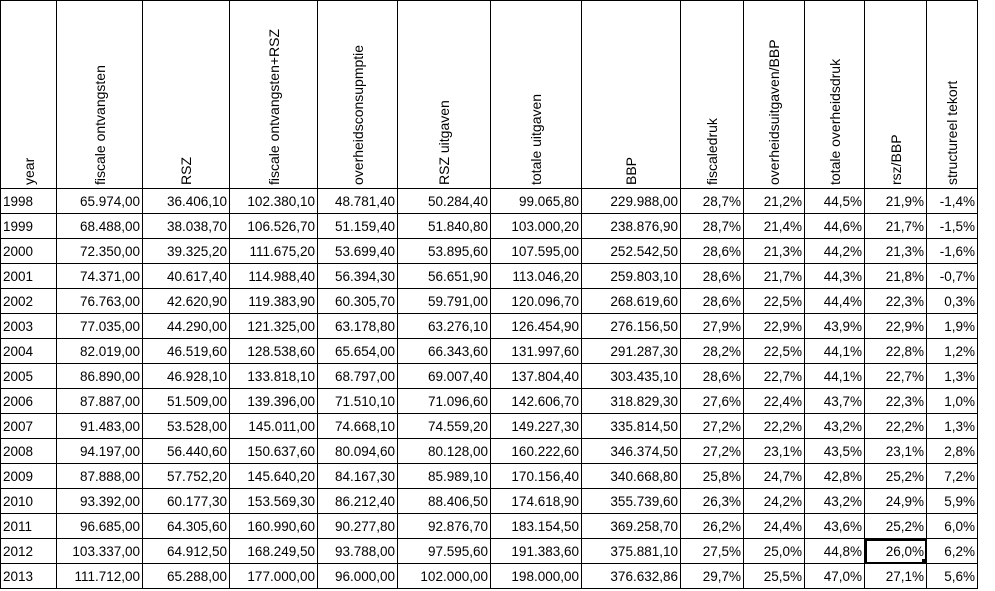 This screenshot has width=995, height=591. I want to click on table-cell: 88.406,50, so click(444, 501).